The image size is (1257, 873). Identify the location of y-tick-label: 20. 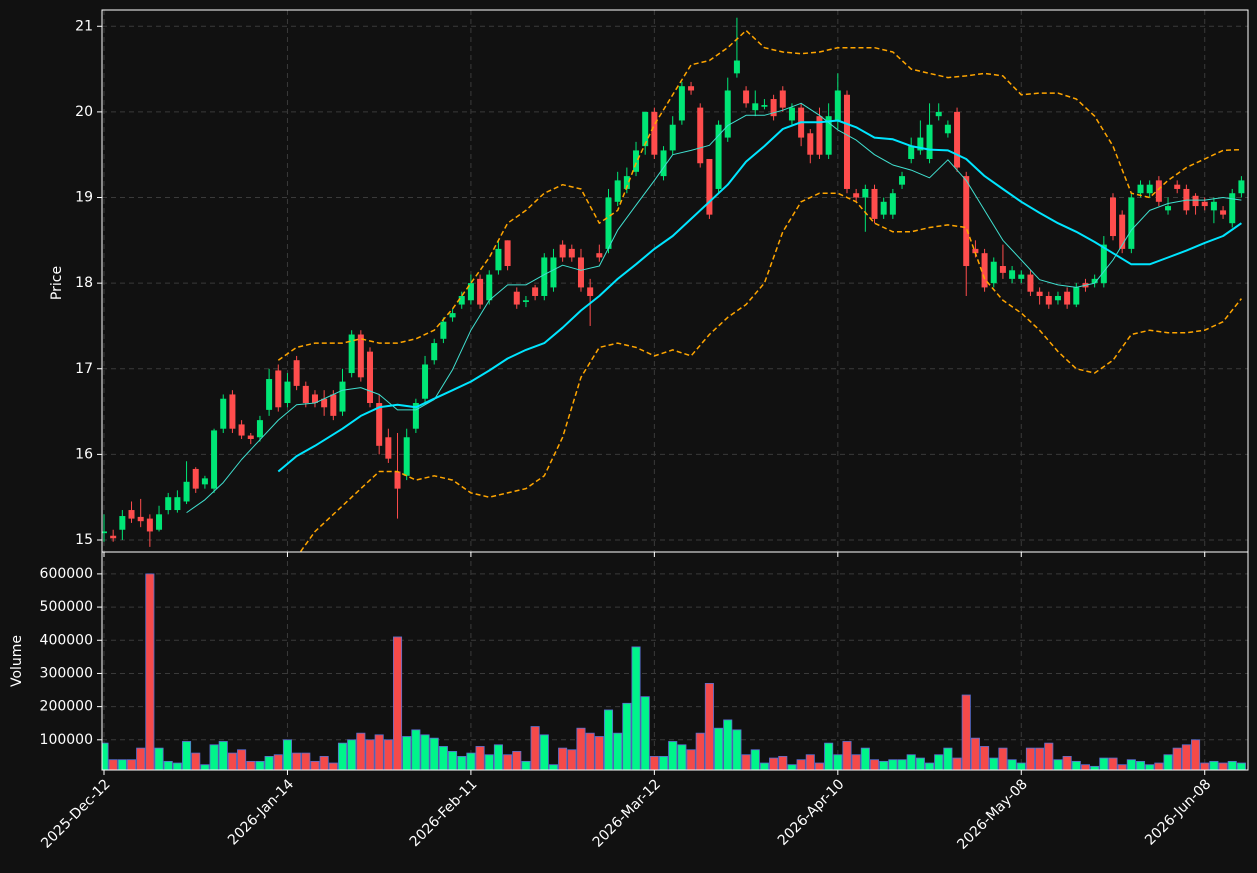
(84, 112).